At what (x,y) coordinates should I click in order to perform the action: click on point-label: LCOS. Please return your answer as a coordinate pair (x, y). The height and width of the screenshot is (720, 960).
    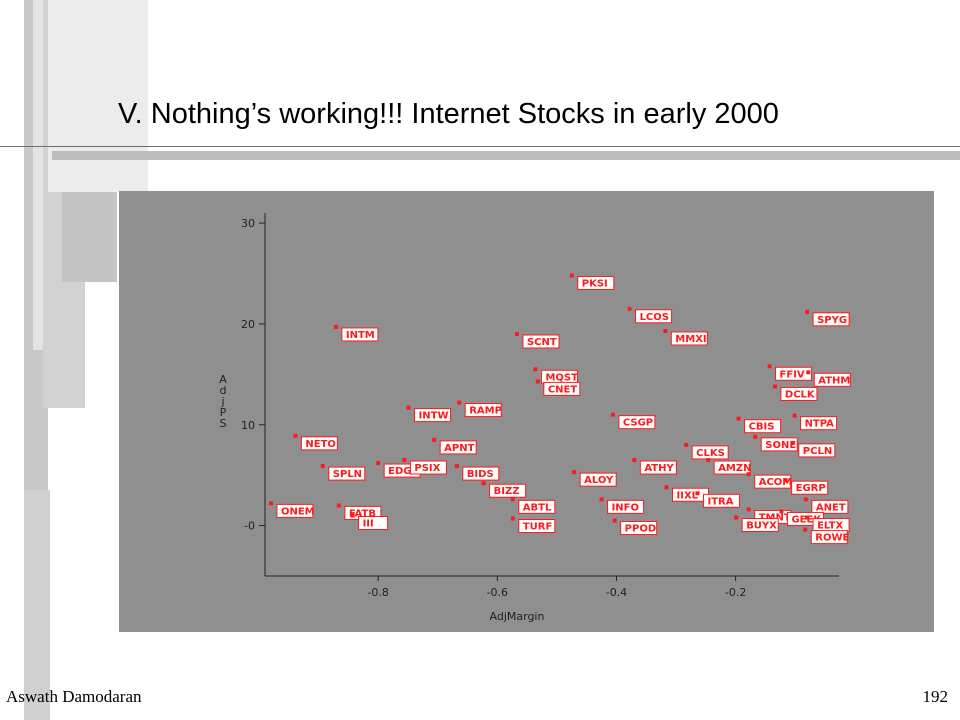
    Looking at the image, I should click on (654, 317).